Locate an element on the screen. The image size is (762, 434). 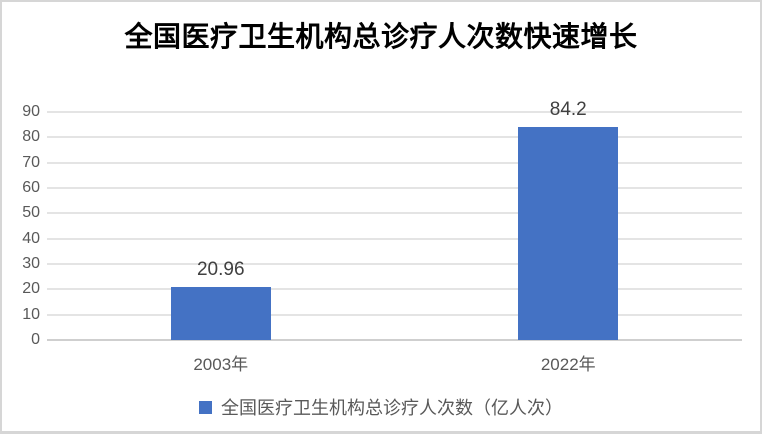
chart-title: 全国医疗卫生机构总诊疗人次数快速增长 is located at coordinates (381, 36).